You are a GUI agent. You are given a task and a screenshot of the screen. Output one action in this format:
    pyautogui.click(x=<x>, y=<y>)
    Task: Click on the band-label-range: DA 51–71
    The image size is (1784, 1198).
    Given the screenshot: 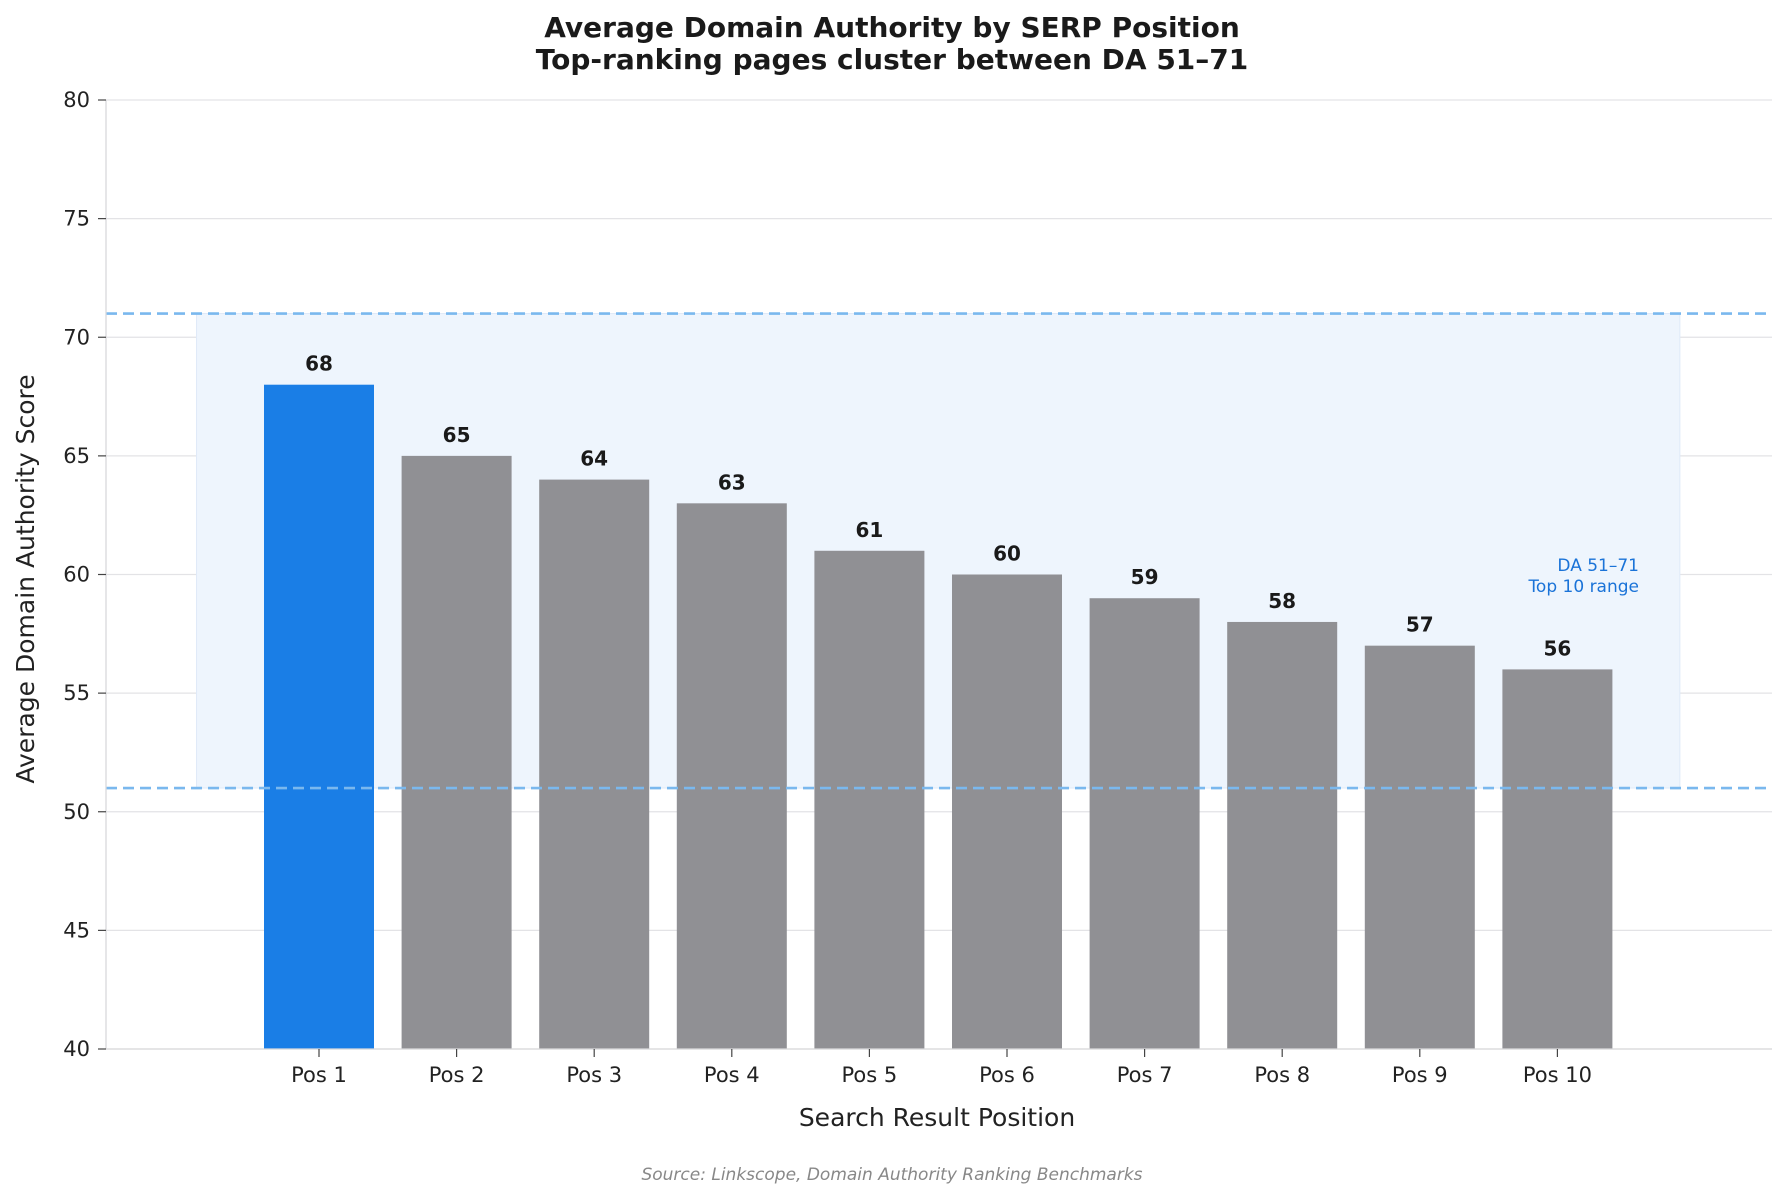 What is the action you would take?
    pyautogui.click(x=1598, y=566)
    